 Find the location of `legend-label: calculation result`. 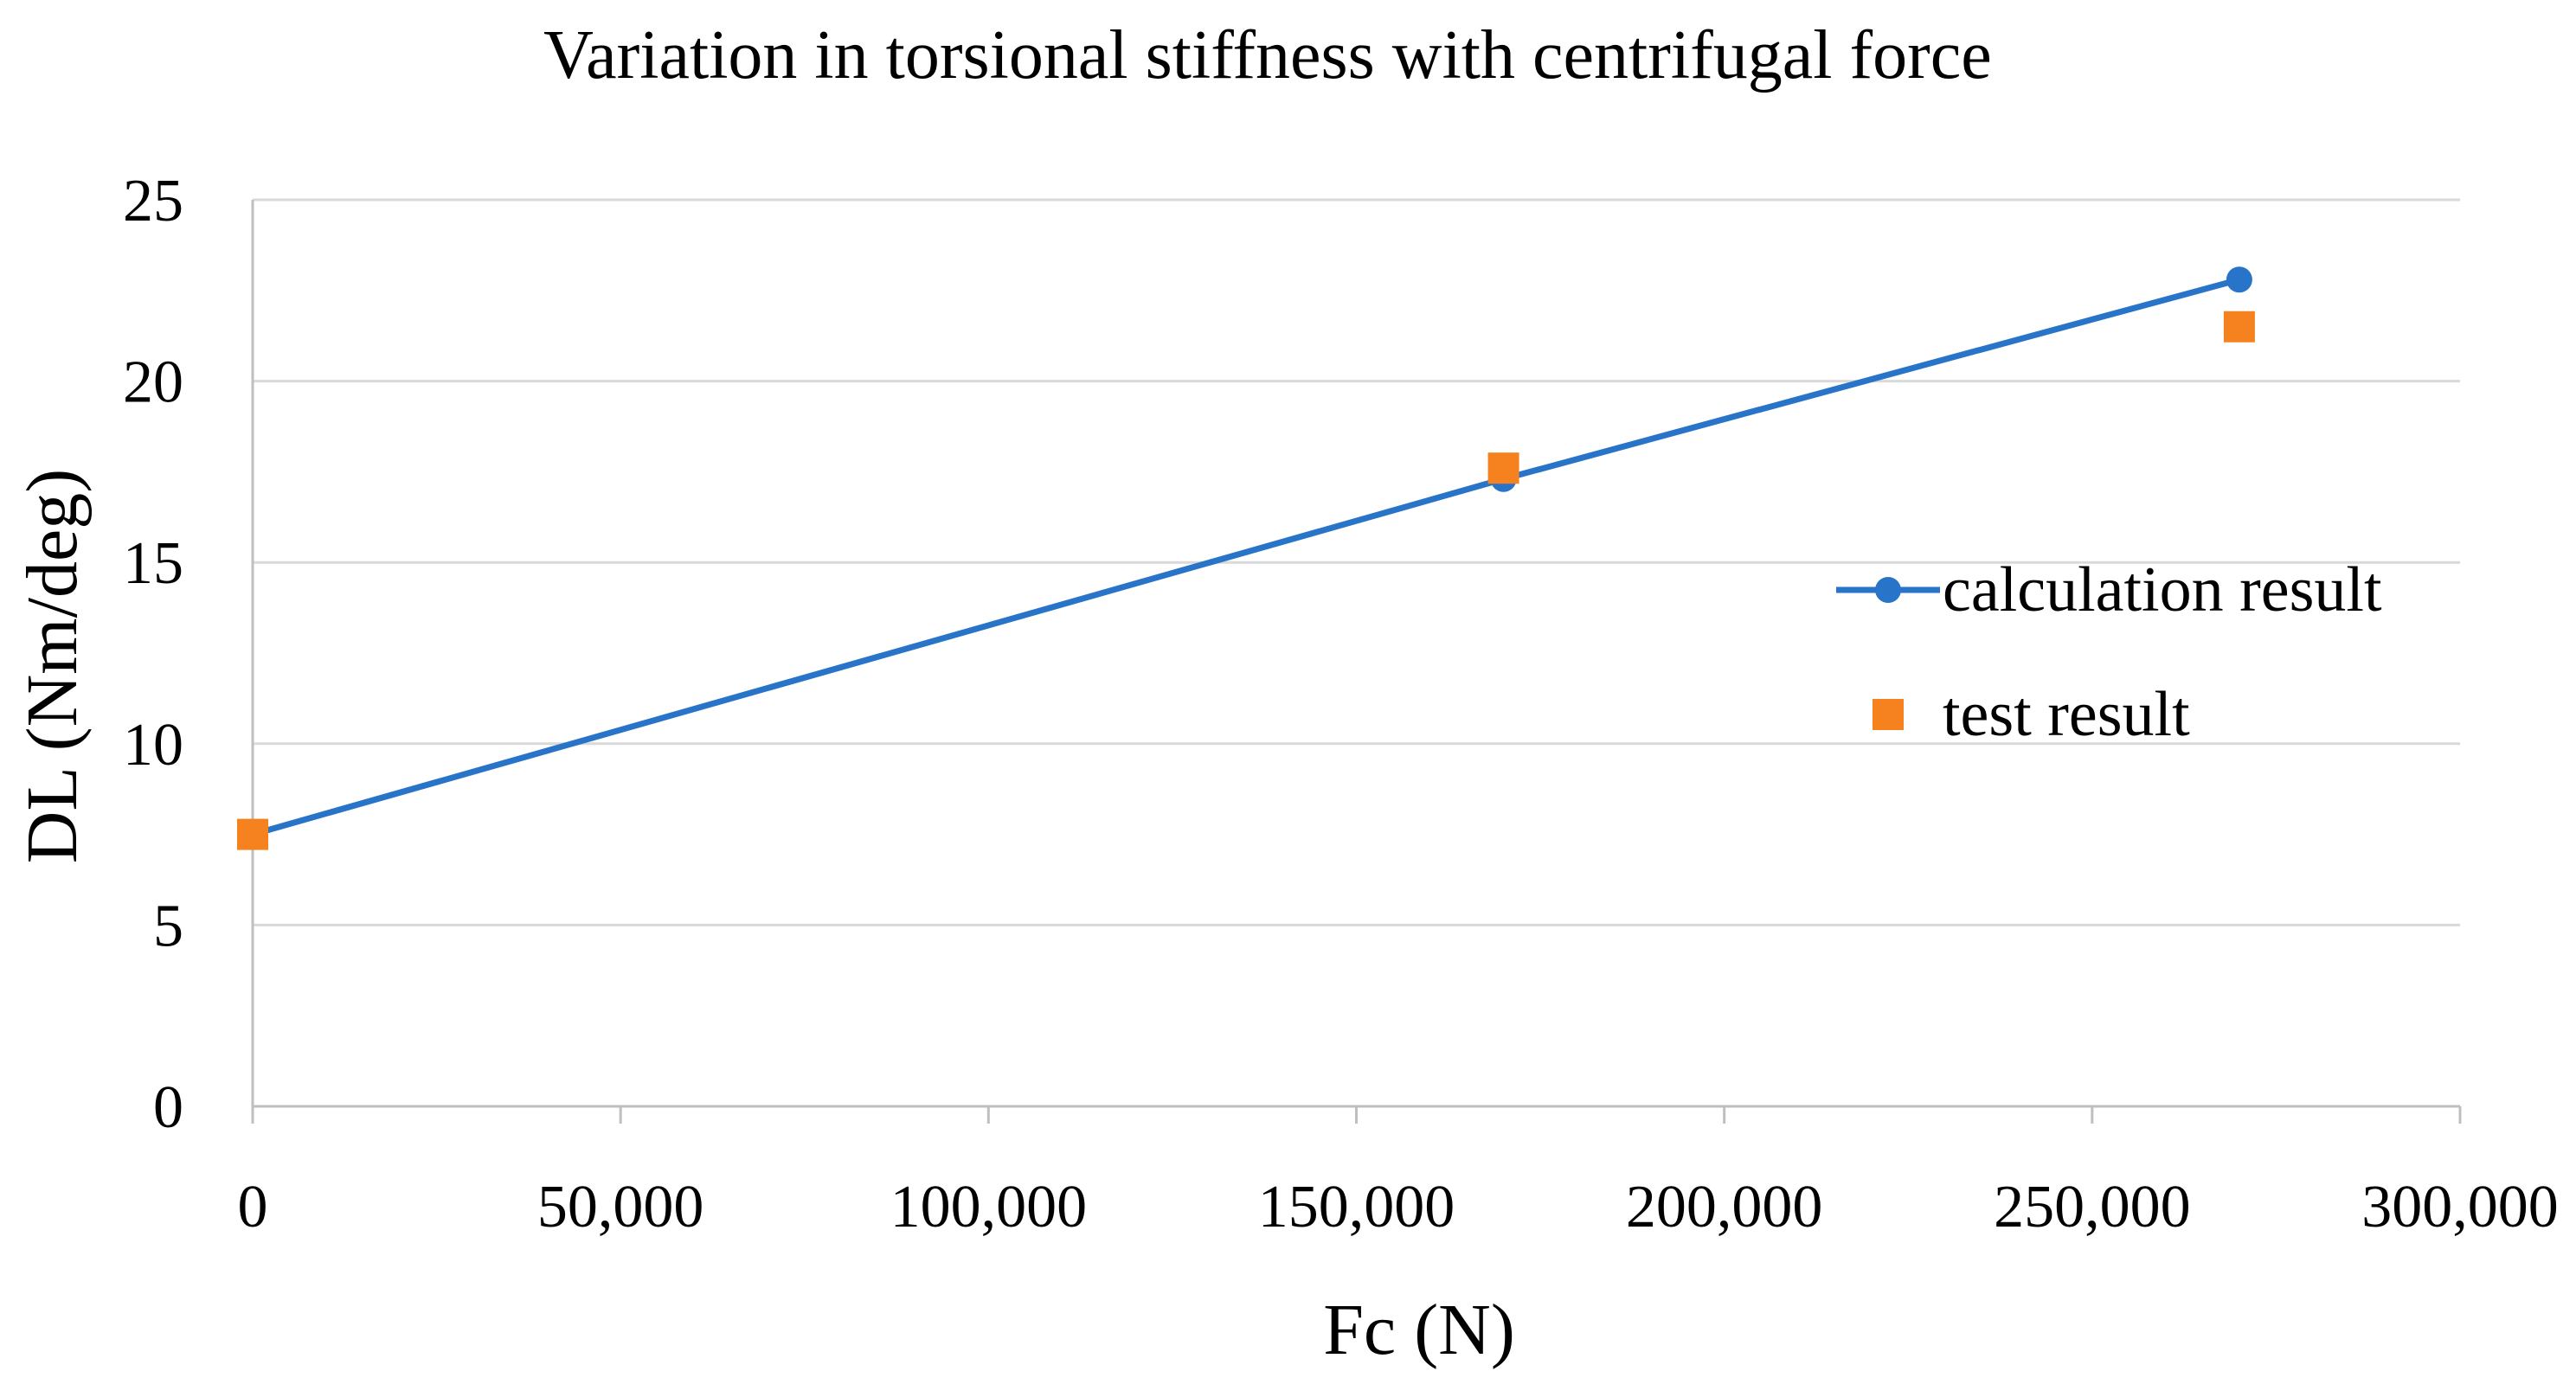

legend-label: calculation result is located at coordinates (2163, 590).